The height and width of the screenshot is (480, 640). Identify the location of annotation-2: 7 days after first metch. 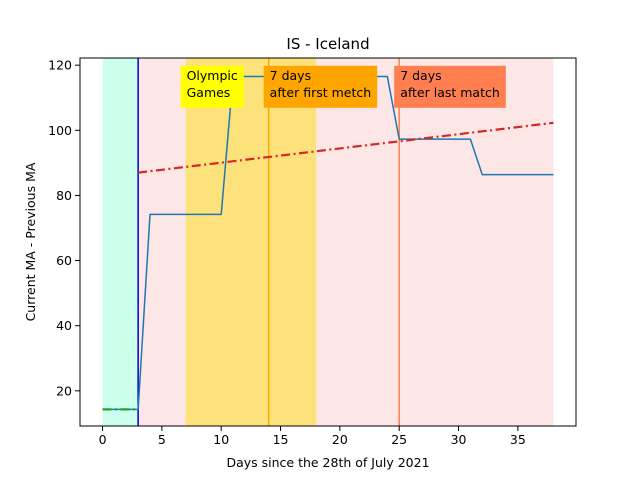
(320, 86).